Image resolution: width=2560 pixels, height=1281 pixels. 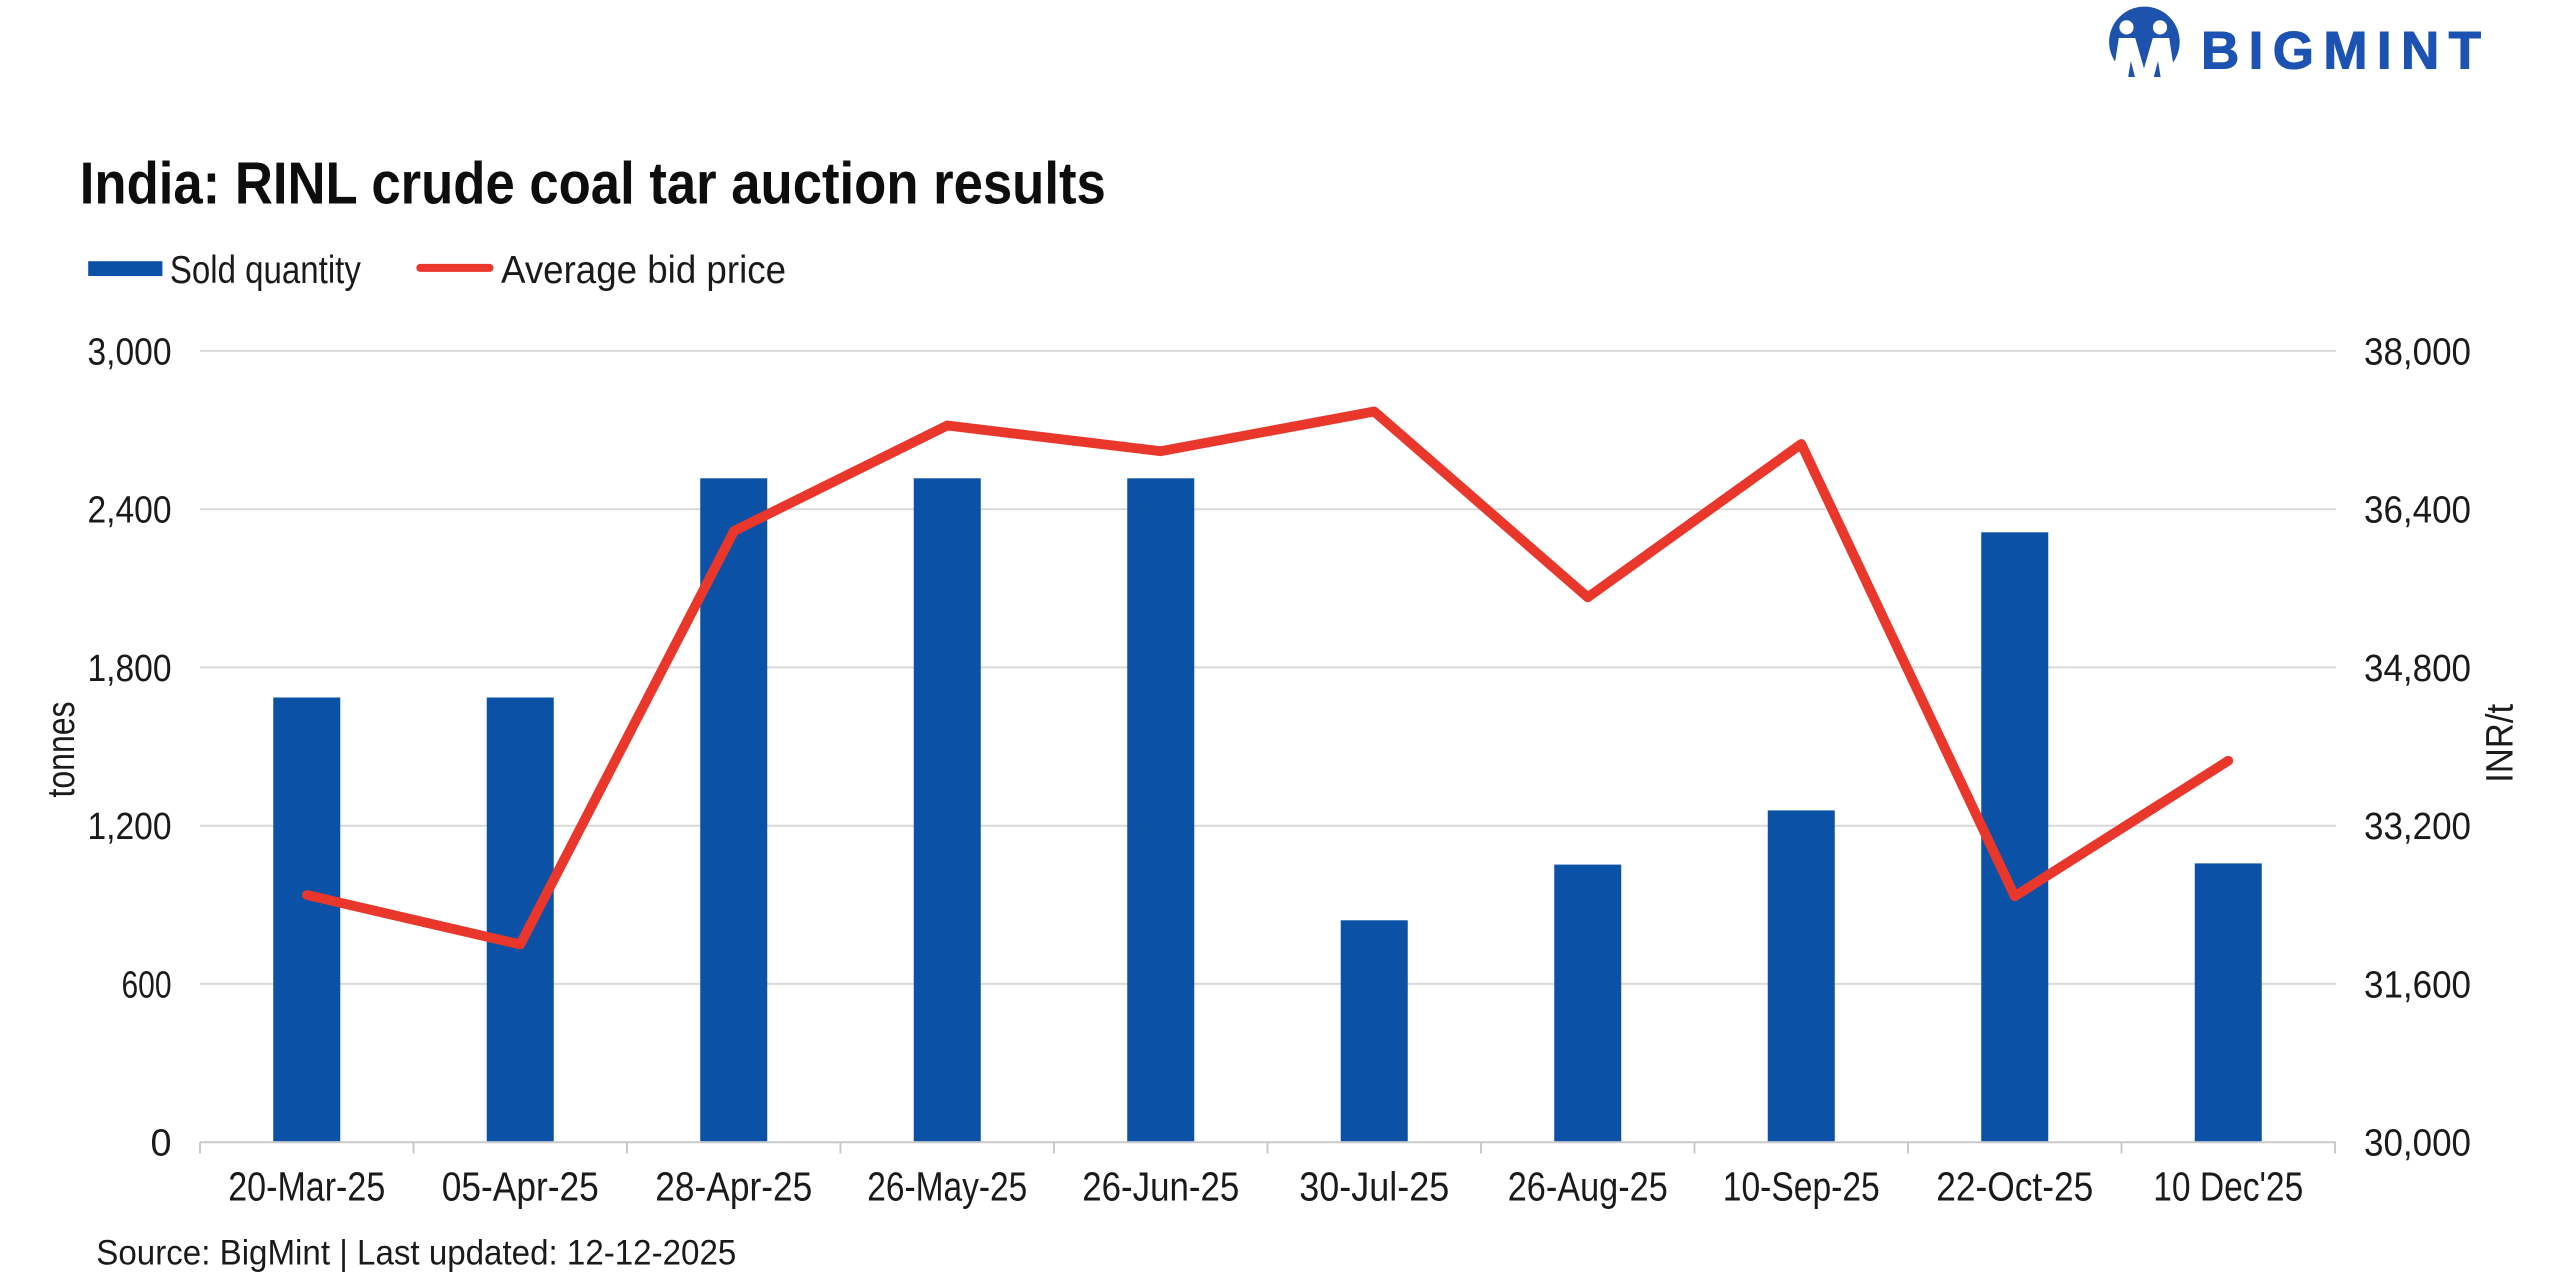 What do you see at coordinates (130, 511) in the screenshot?
I see `svg-text: 2,400` at bounding box center [130, 511].